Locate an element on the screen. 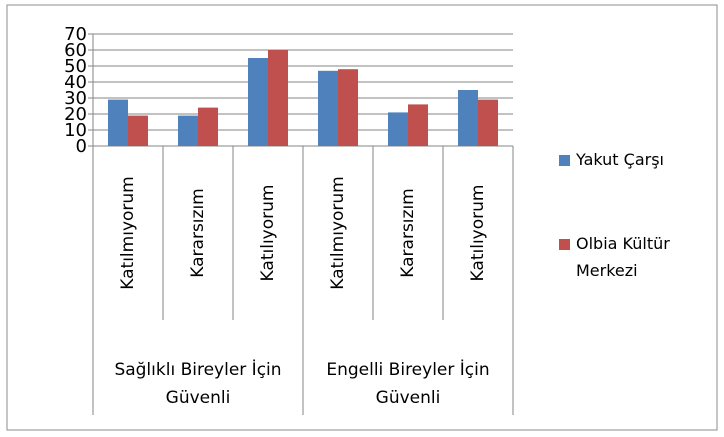  y-tick-label: 40 is located at coordinates (75, 82).